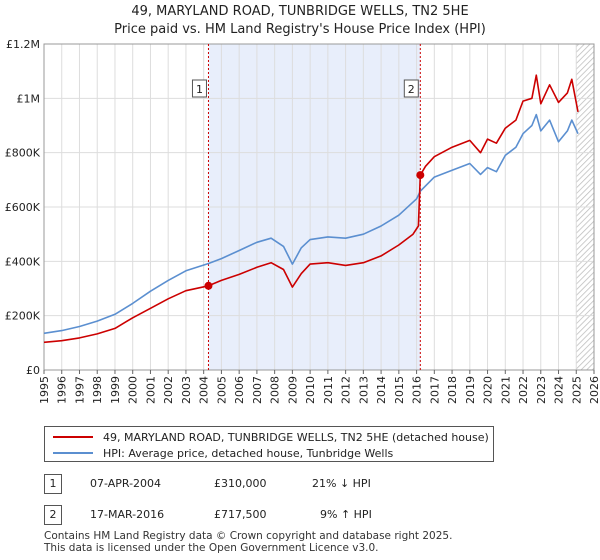  I want to click on legend-swatch-property, so click(73, 437).